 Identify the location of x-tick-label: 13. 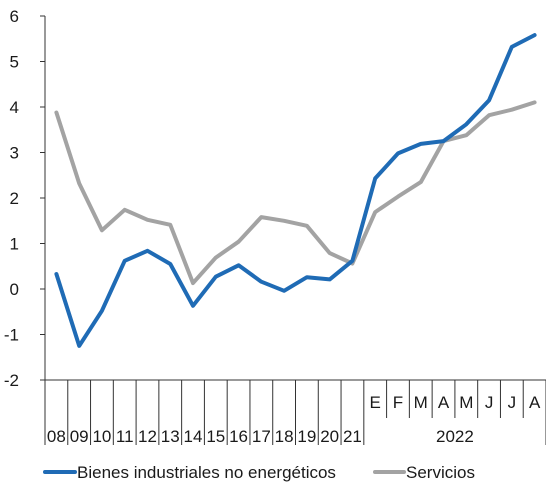
(170, 436).